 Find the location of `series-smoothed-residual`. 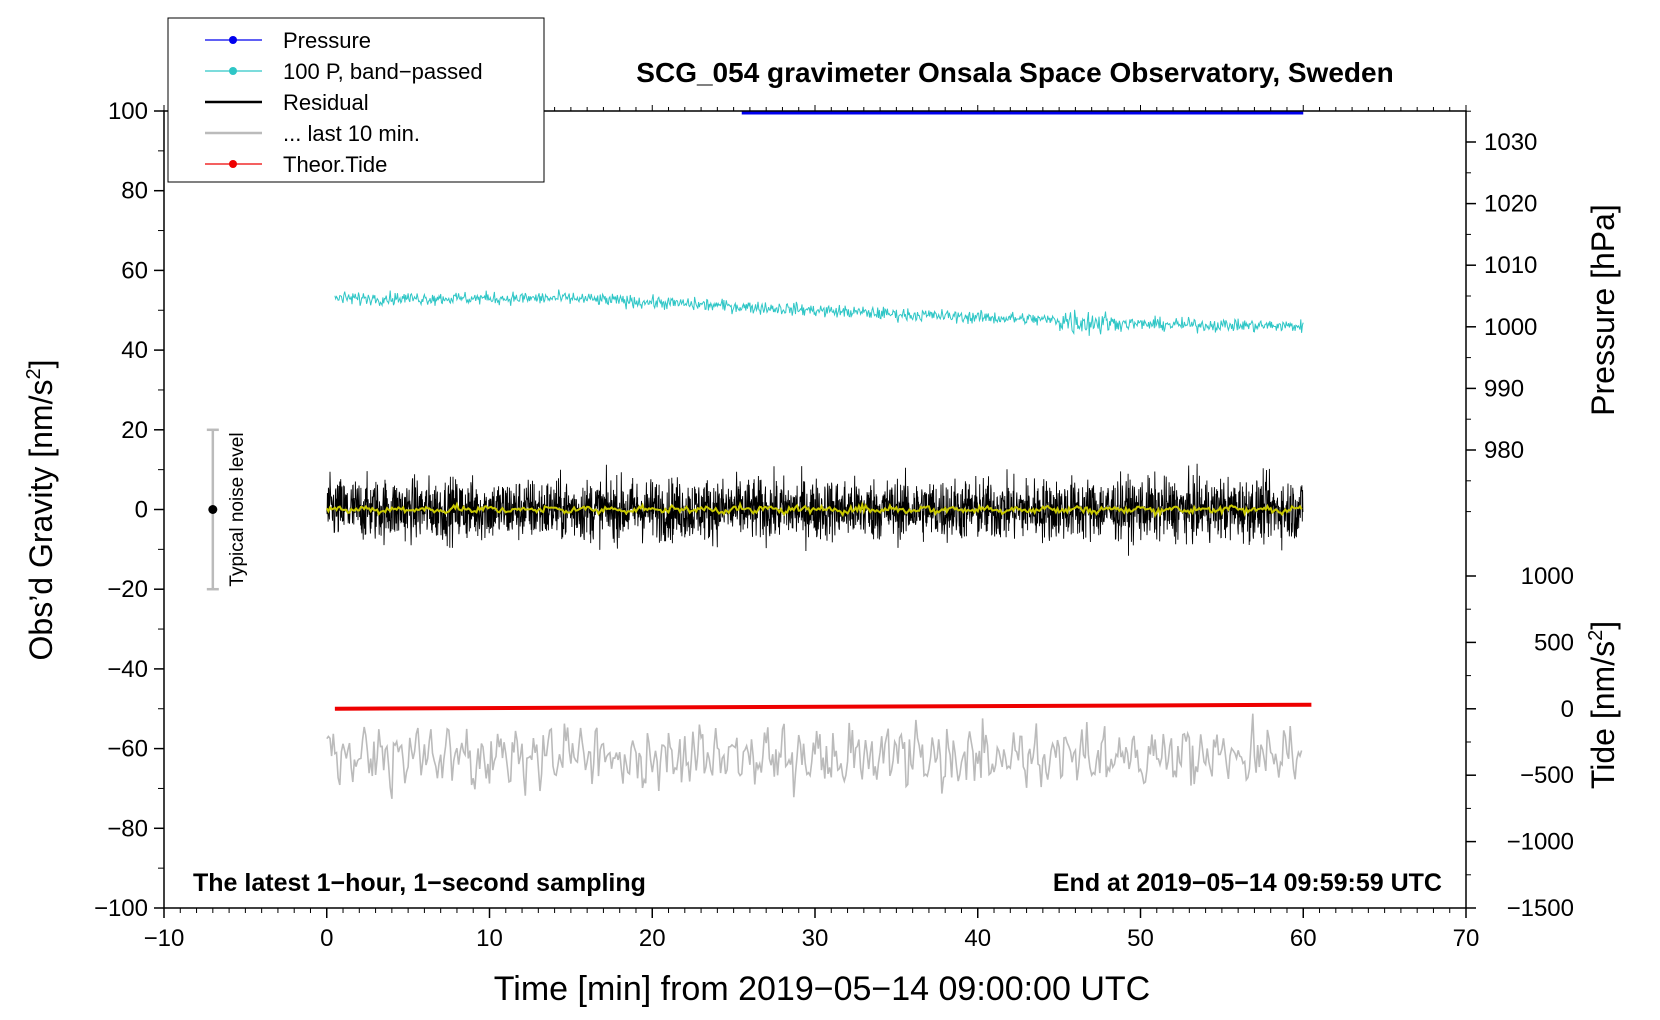

series-smoothed-residual is located at coordinates (814, 509).